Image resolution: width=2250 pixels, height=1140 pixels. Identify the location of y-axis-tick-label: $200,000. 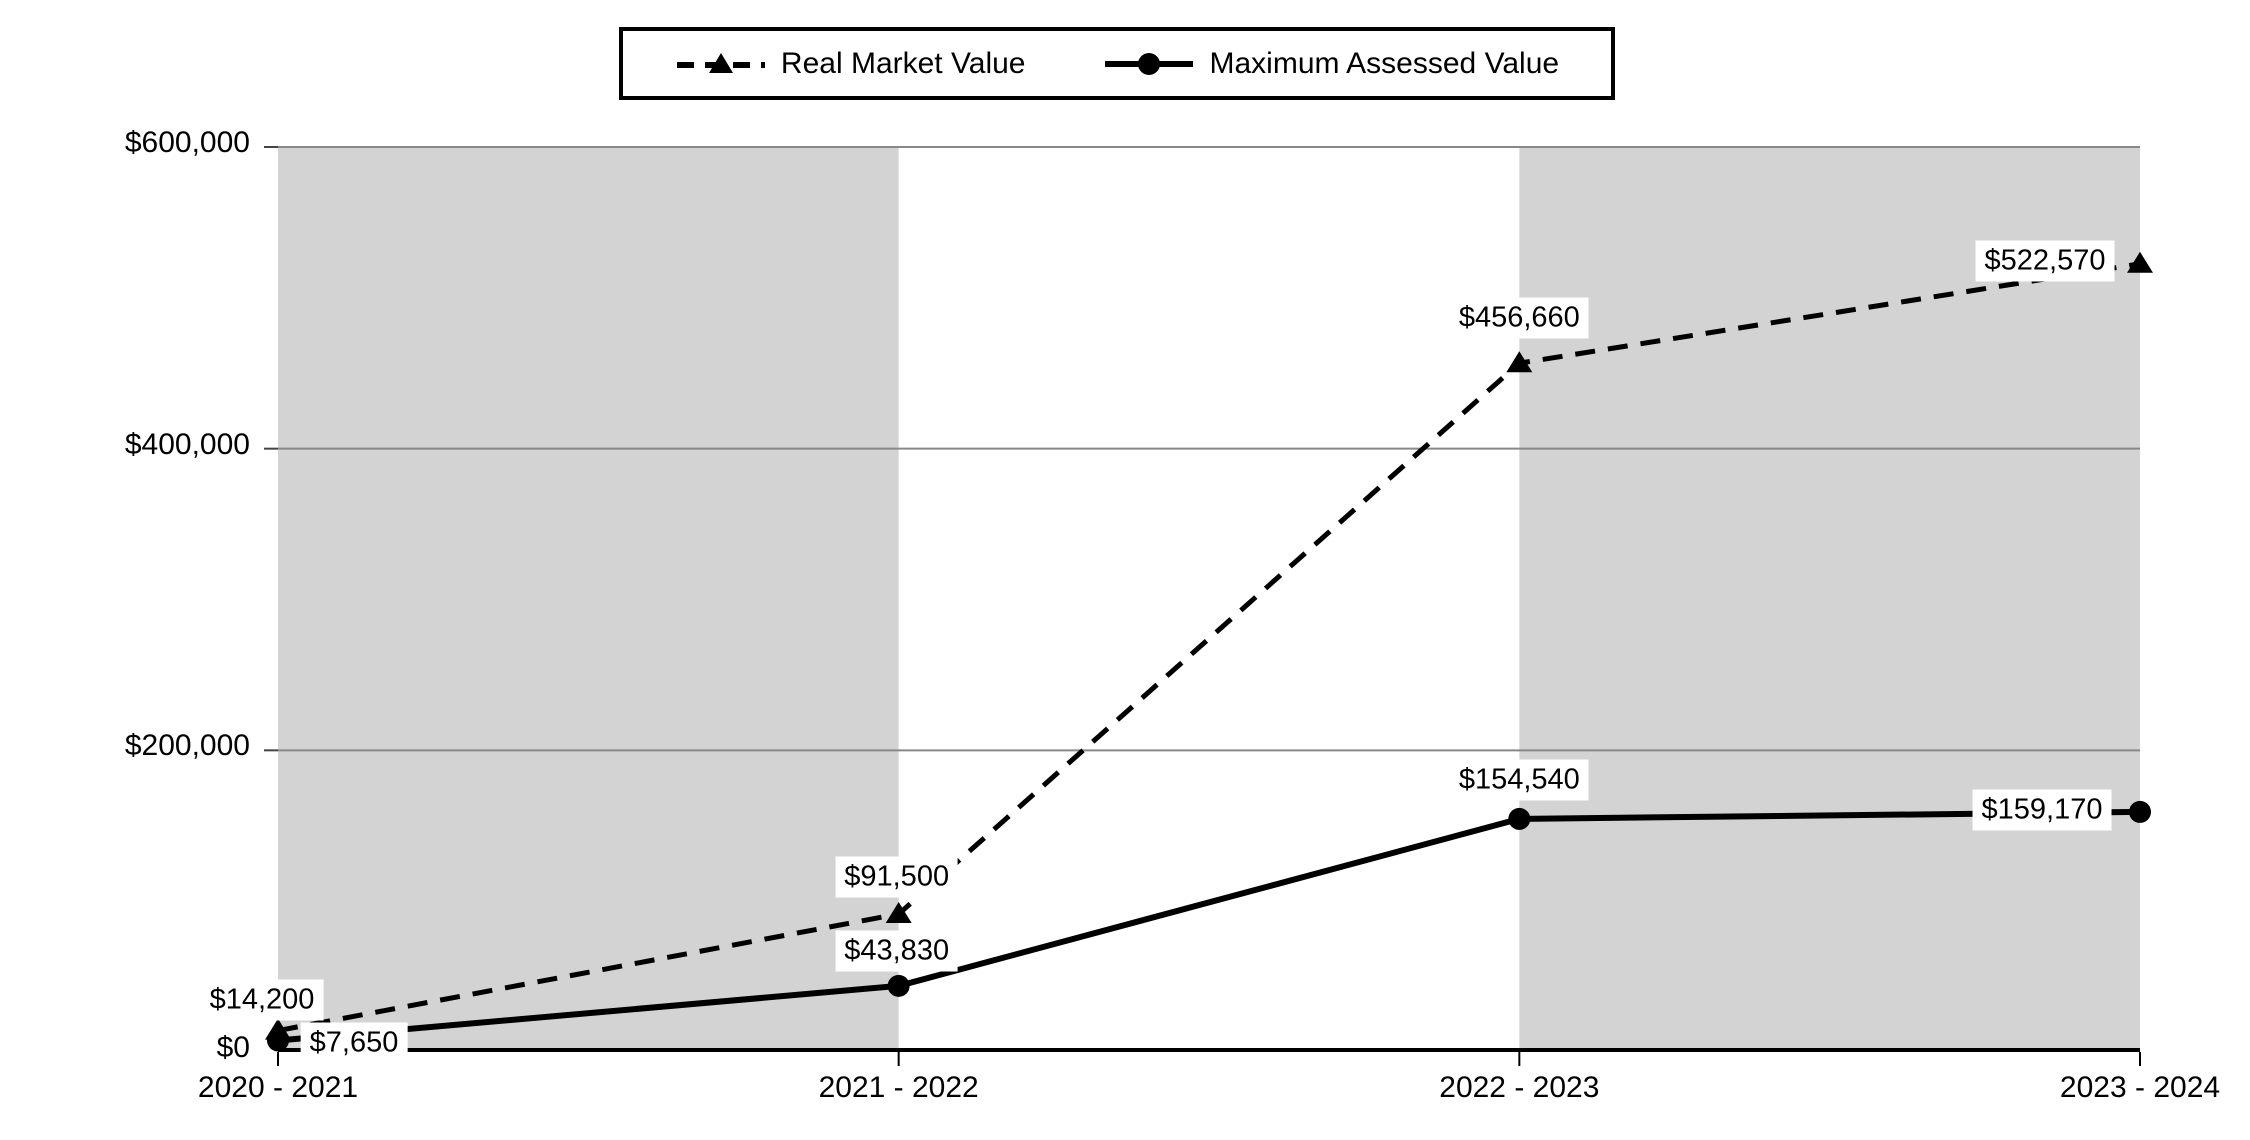
(187, 746).